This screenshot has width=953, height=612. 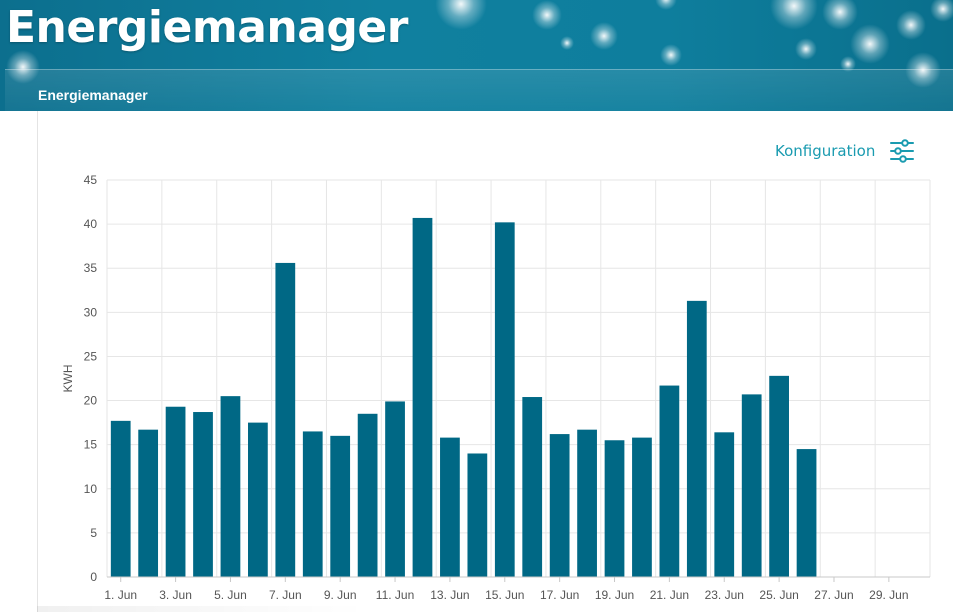 I want to click on content-divider, so click(x=37, y=361).